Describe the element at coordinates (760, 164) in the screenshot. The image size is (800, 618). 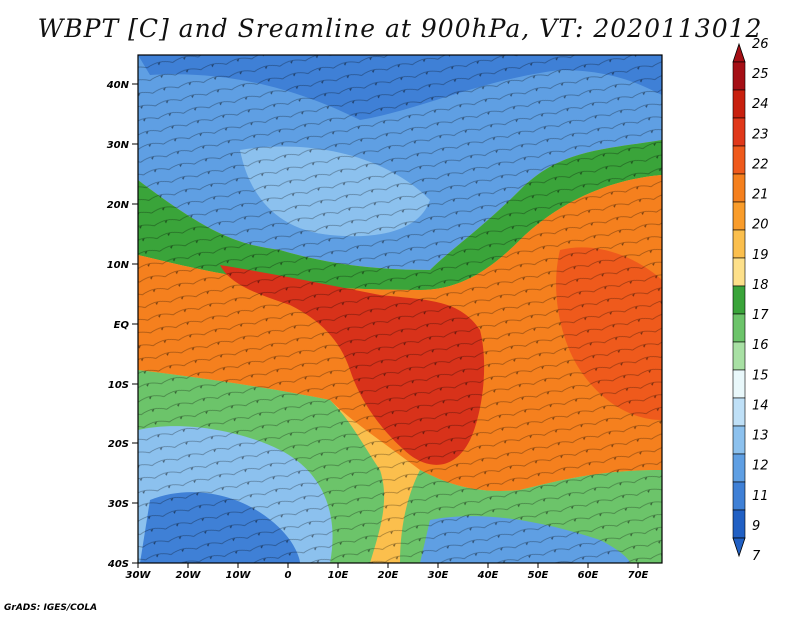
I see `colorbar-level-label: 22` at that location.